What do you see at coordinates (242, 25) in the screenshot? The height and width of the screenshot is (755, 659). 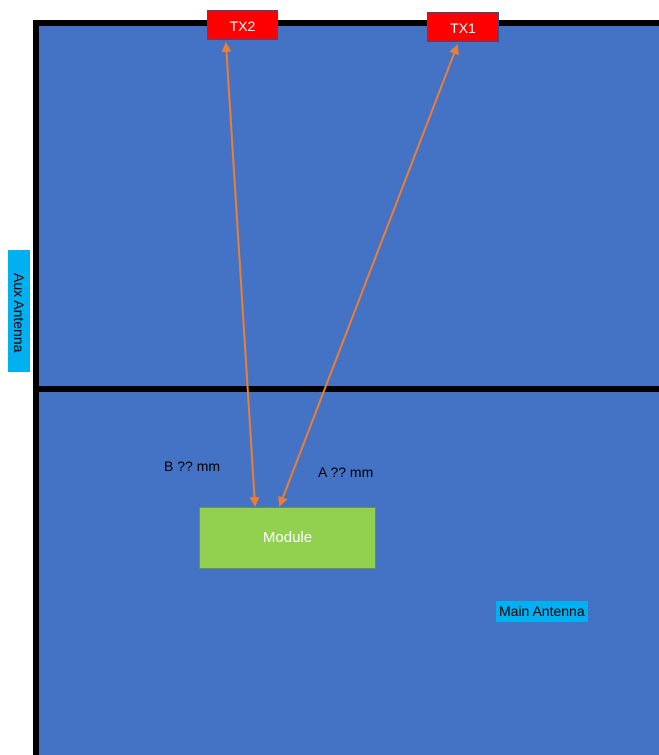 I see `tx2-transmitter: TX2` at bounding box center [242, 25].